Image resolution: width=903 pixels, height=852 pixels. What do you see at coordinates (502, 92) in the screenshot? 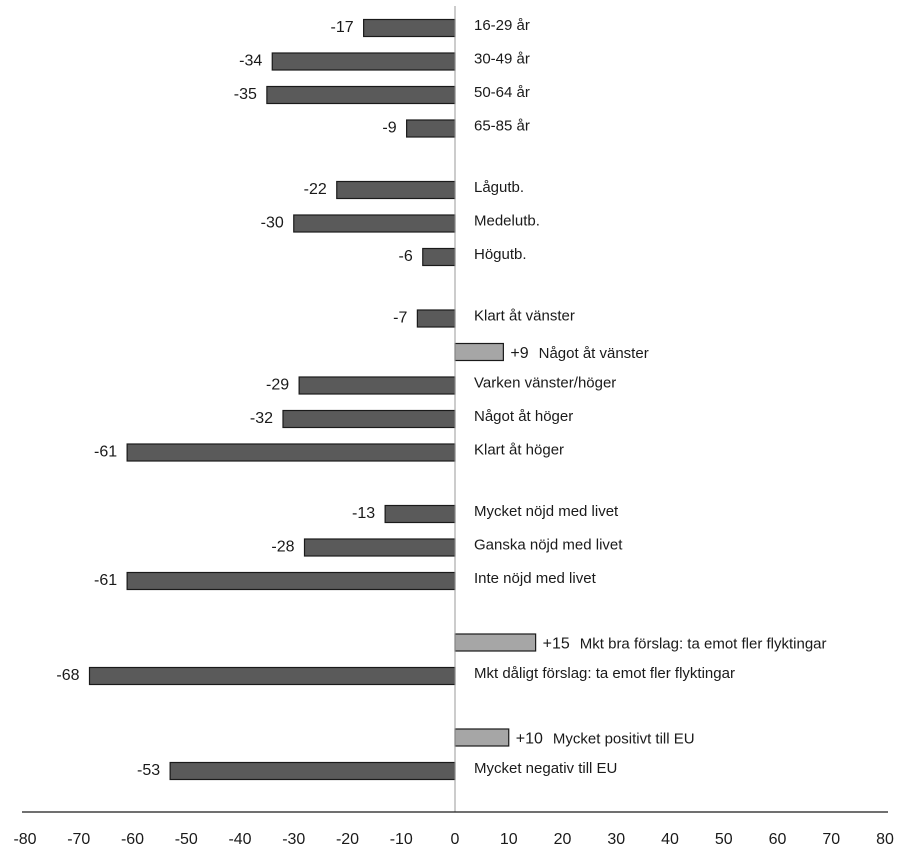
I see `category-label: 50-64 år` at bounding box center [502, 92].